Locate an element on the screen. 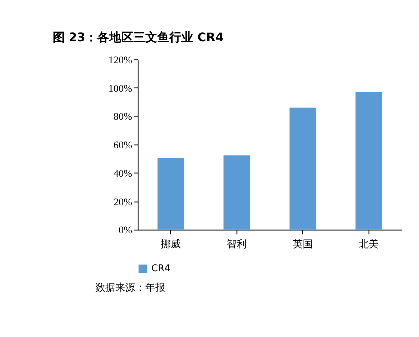 The width and height of the screenshot is (419, 337). x-tick-label: 智利 is located at coordinates (236, 244).